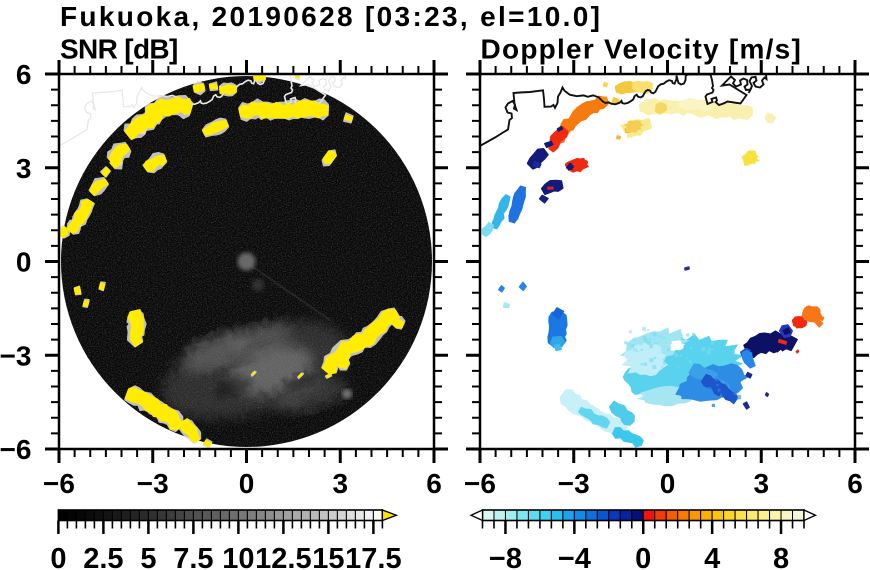 This screenshot has height=570, width=870. What do you see at coordinates (238, 556) in the screenshot?
I see `svg-text: 10` at bounding box center [238, 556].